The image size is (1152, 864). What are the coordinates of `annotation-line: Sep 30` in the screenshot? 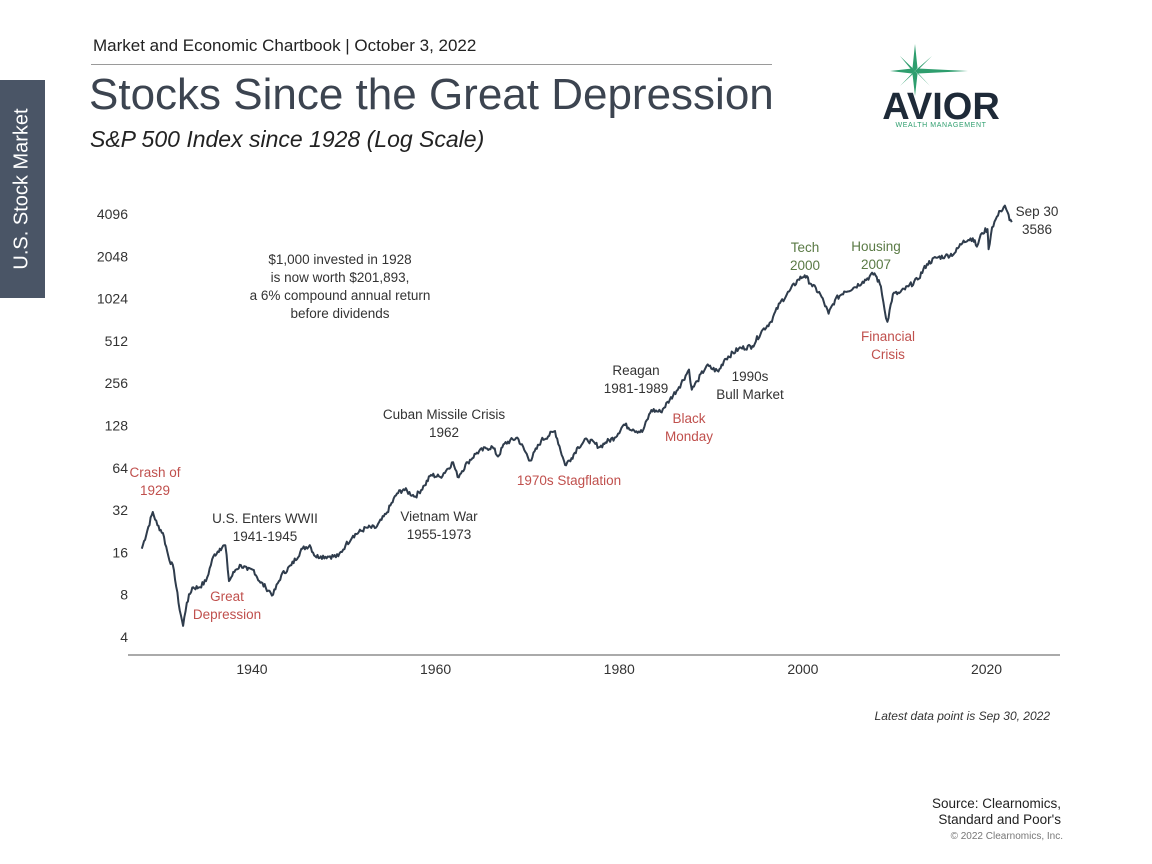 It's located at (1037, 211).